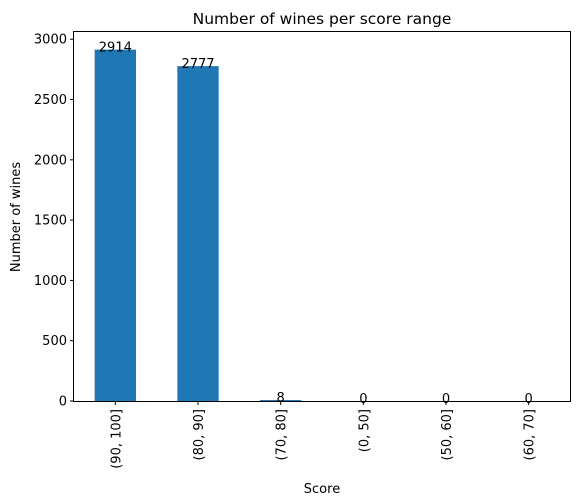  I want to click on y-tick-label: 2000, so click(50, 160).